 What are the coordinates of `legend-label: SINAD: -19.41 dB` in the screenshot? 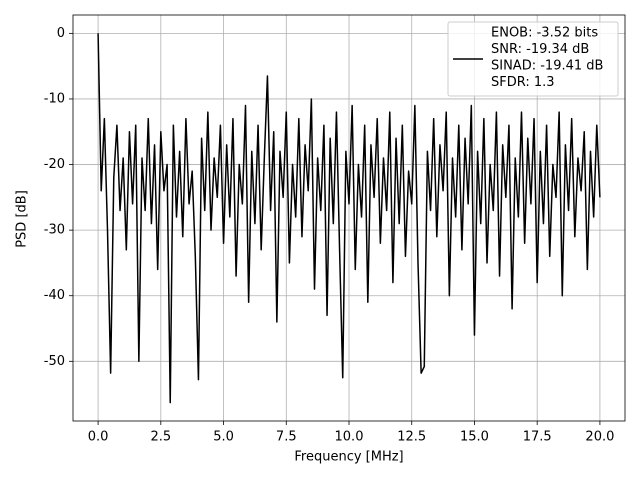 It's located at (547, 66).